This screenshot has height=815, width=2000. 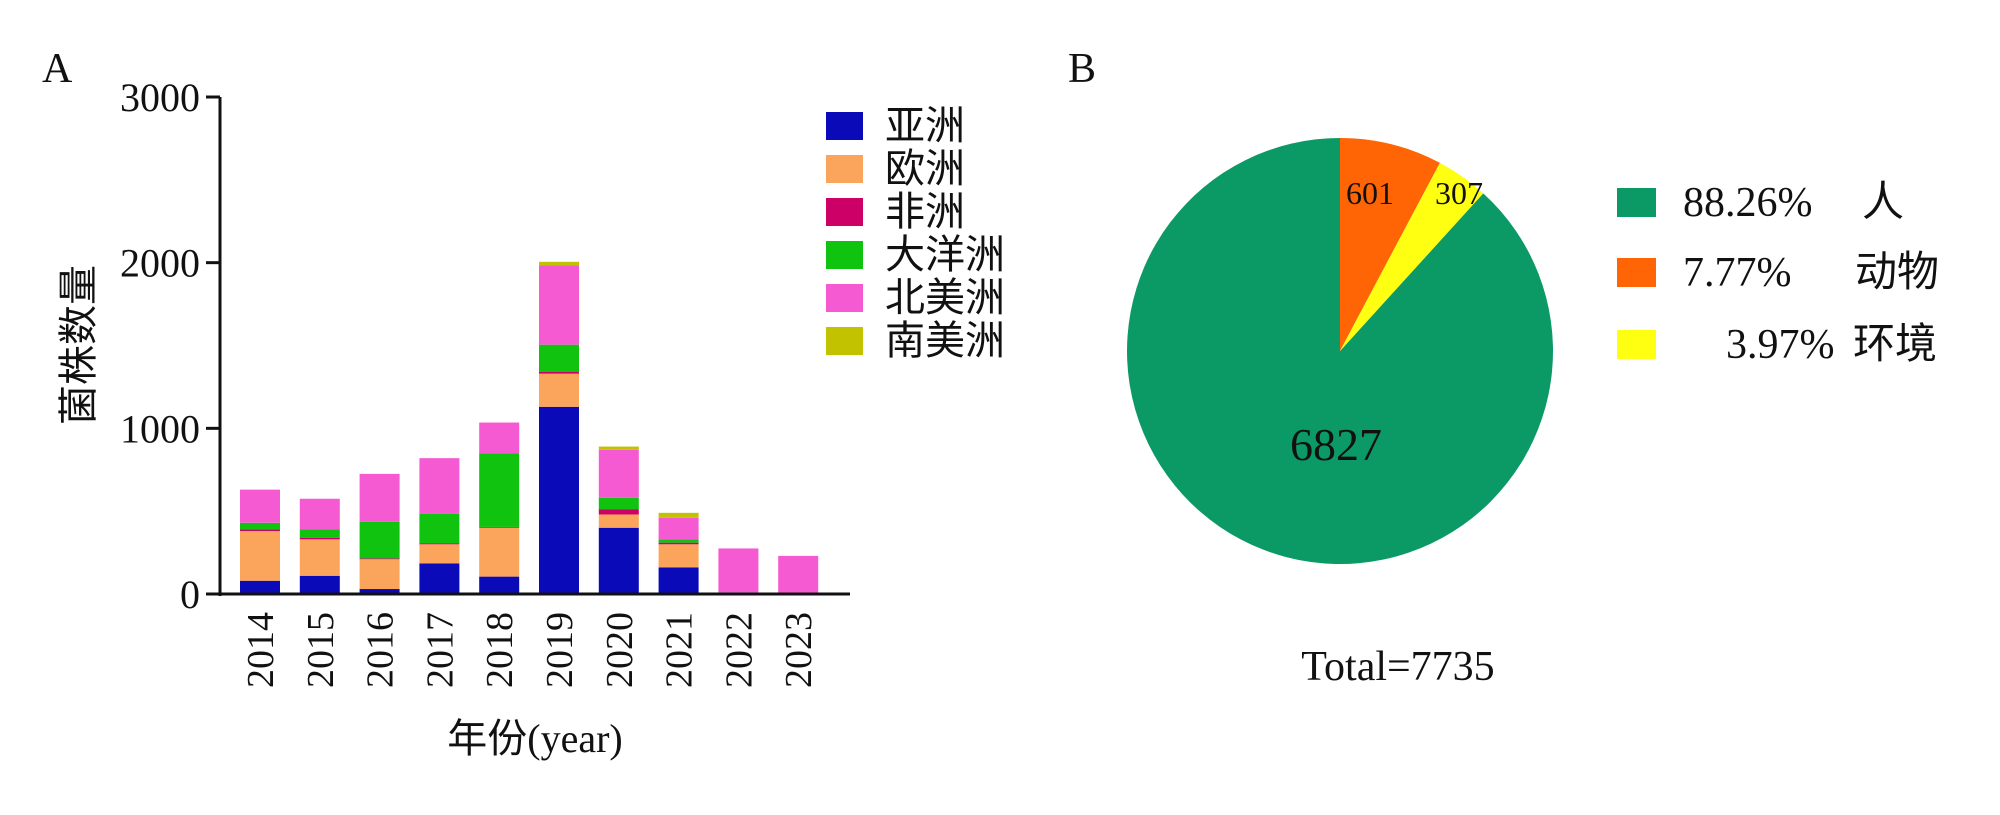 I want to click on x-tick-label: 2021, so click(x=680, y=650).